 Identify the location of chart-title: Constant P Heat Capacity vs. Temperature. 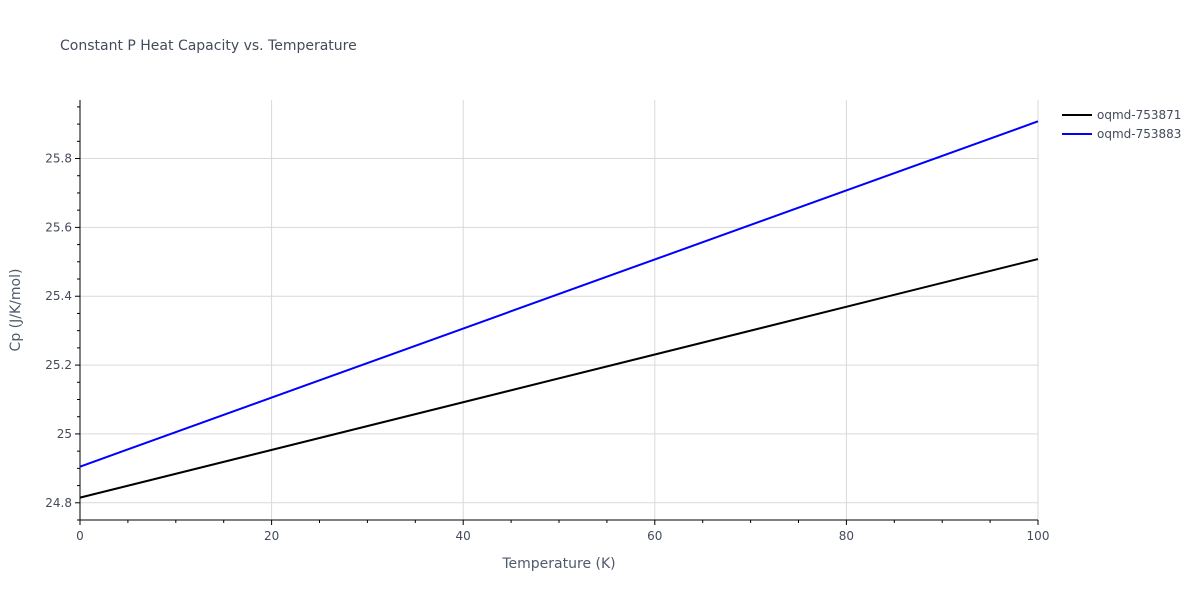
(208, 46).